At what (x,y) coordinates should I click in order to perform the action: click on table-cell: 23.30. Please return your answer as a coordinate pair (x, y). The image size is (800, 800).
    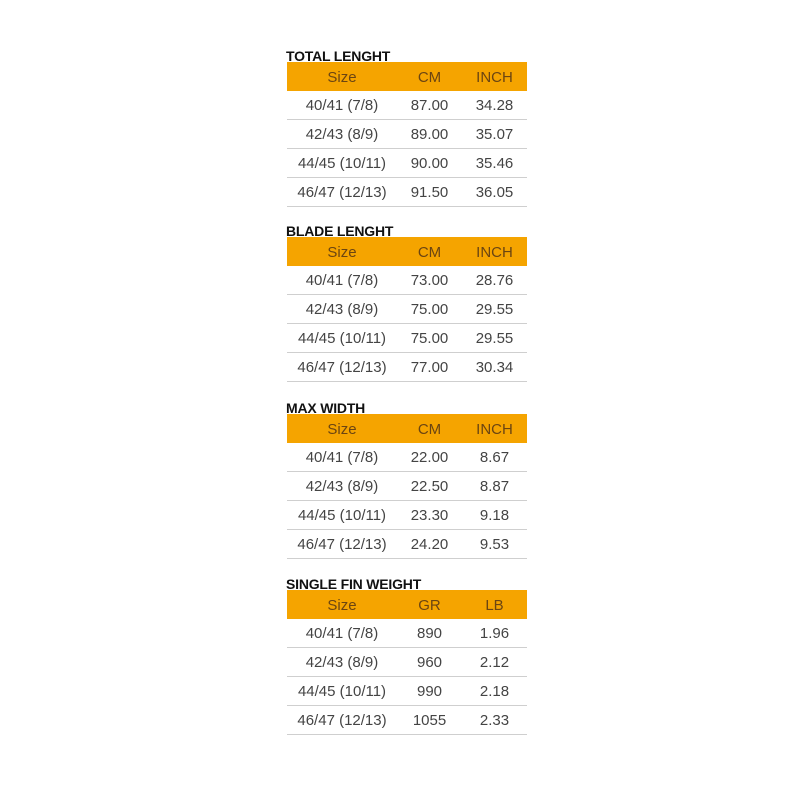
    Looking at the image, I should click on (429, 515).